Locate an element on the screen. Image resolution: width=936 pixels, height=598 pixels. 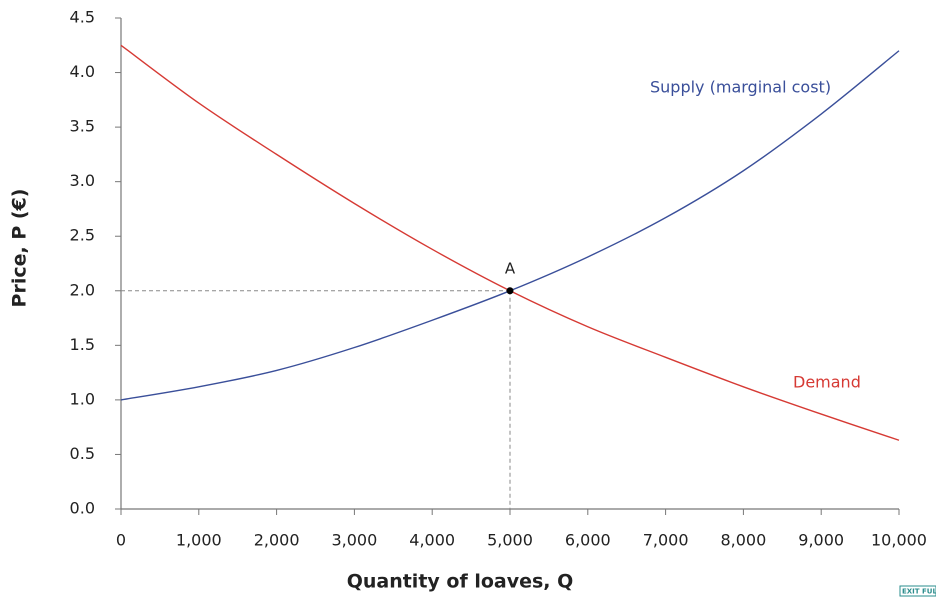
y-axis-label: Price, P (€) is located at coordinates (20, 248).